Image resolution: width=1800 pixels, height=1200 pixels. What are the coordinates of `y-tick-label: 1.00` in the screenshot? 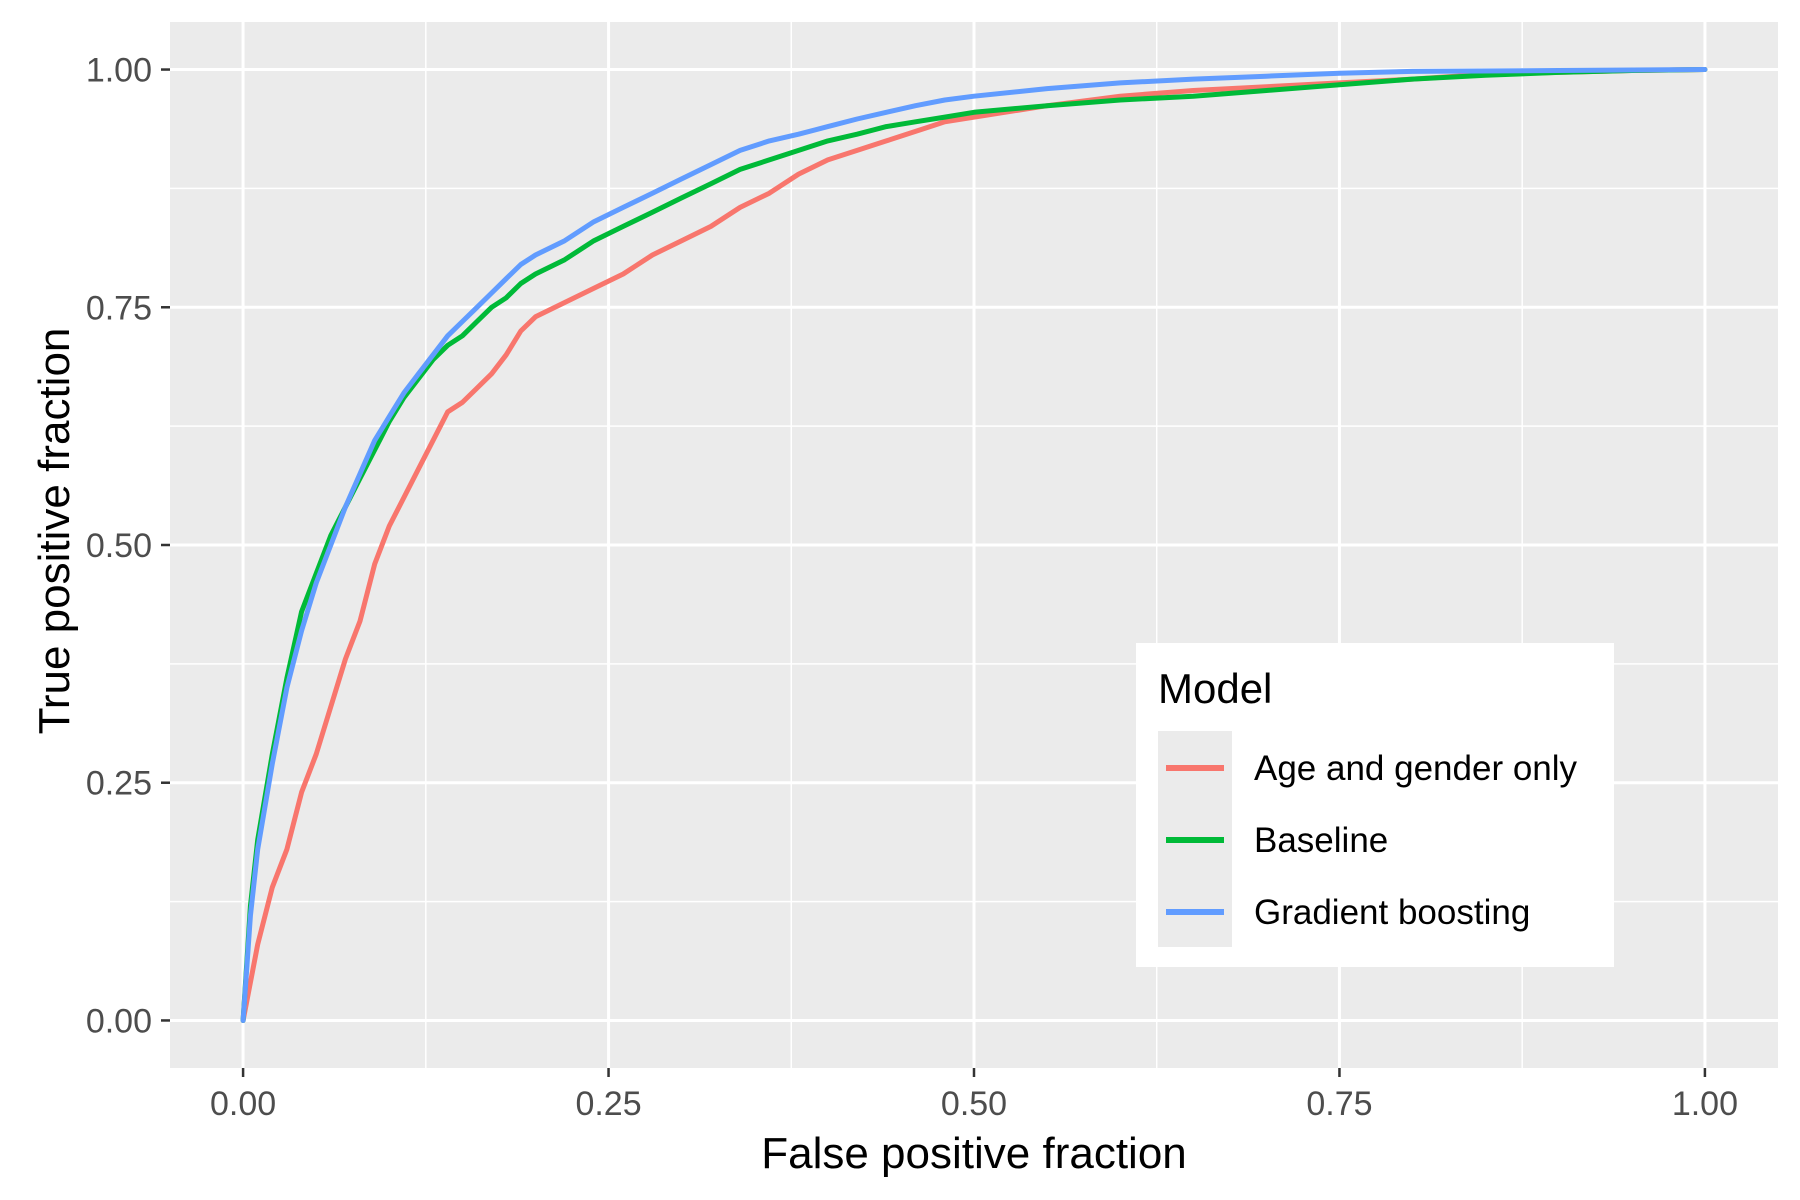 It's located at (119, 71).